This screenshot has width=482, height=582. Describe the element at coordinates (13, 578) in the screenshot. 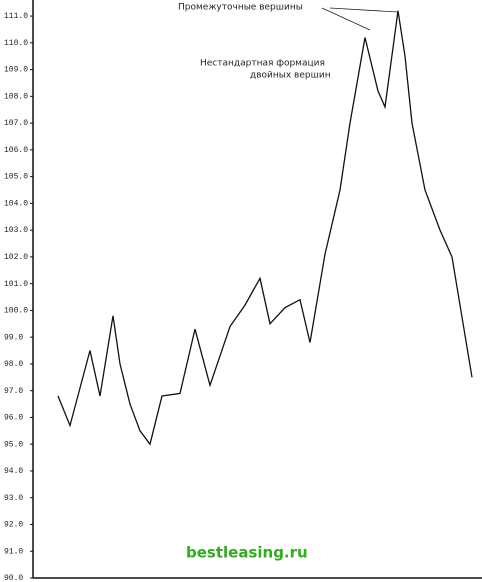

I see `y-tick-label: 90.0` at that location.